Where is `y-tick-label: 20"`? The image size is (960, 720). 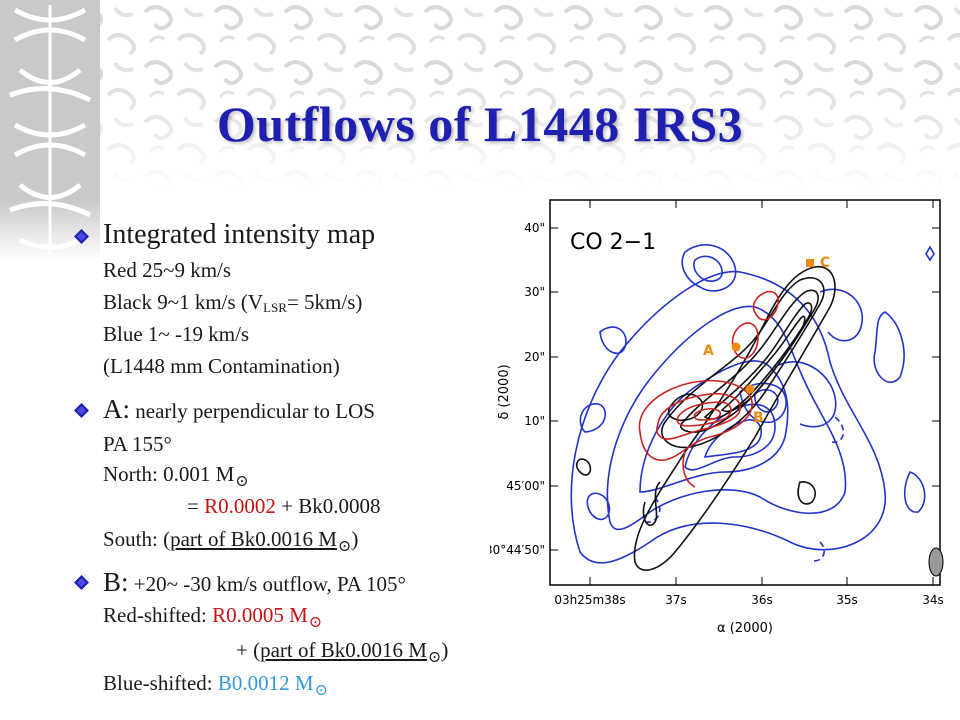 y-tick-label: 20" is located at coordinates (534, 357).